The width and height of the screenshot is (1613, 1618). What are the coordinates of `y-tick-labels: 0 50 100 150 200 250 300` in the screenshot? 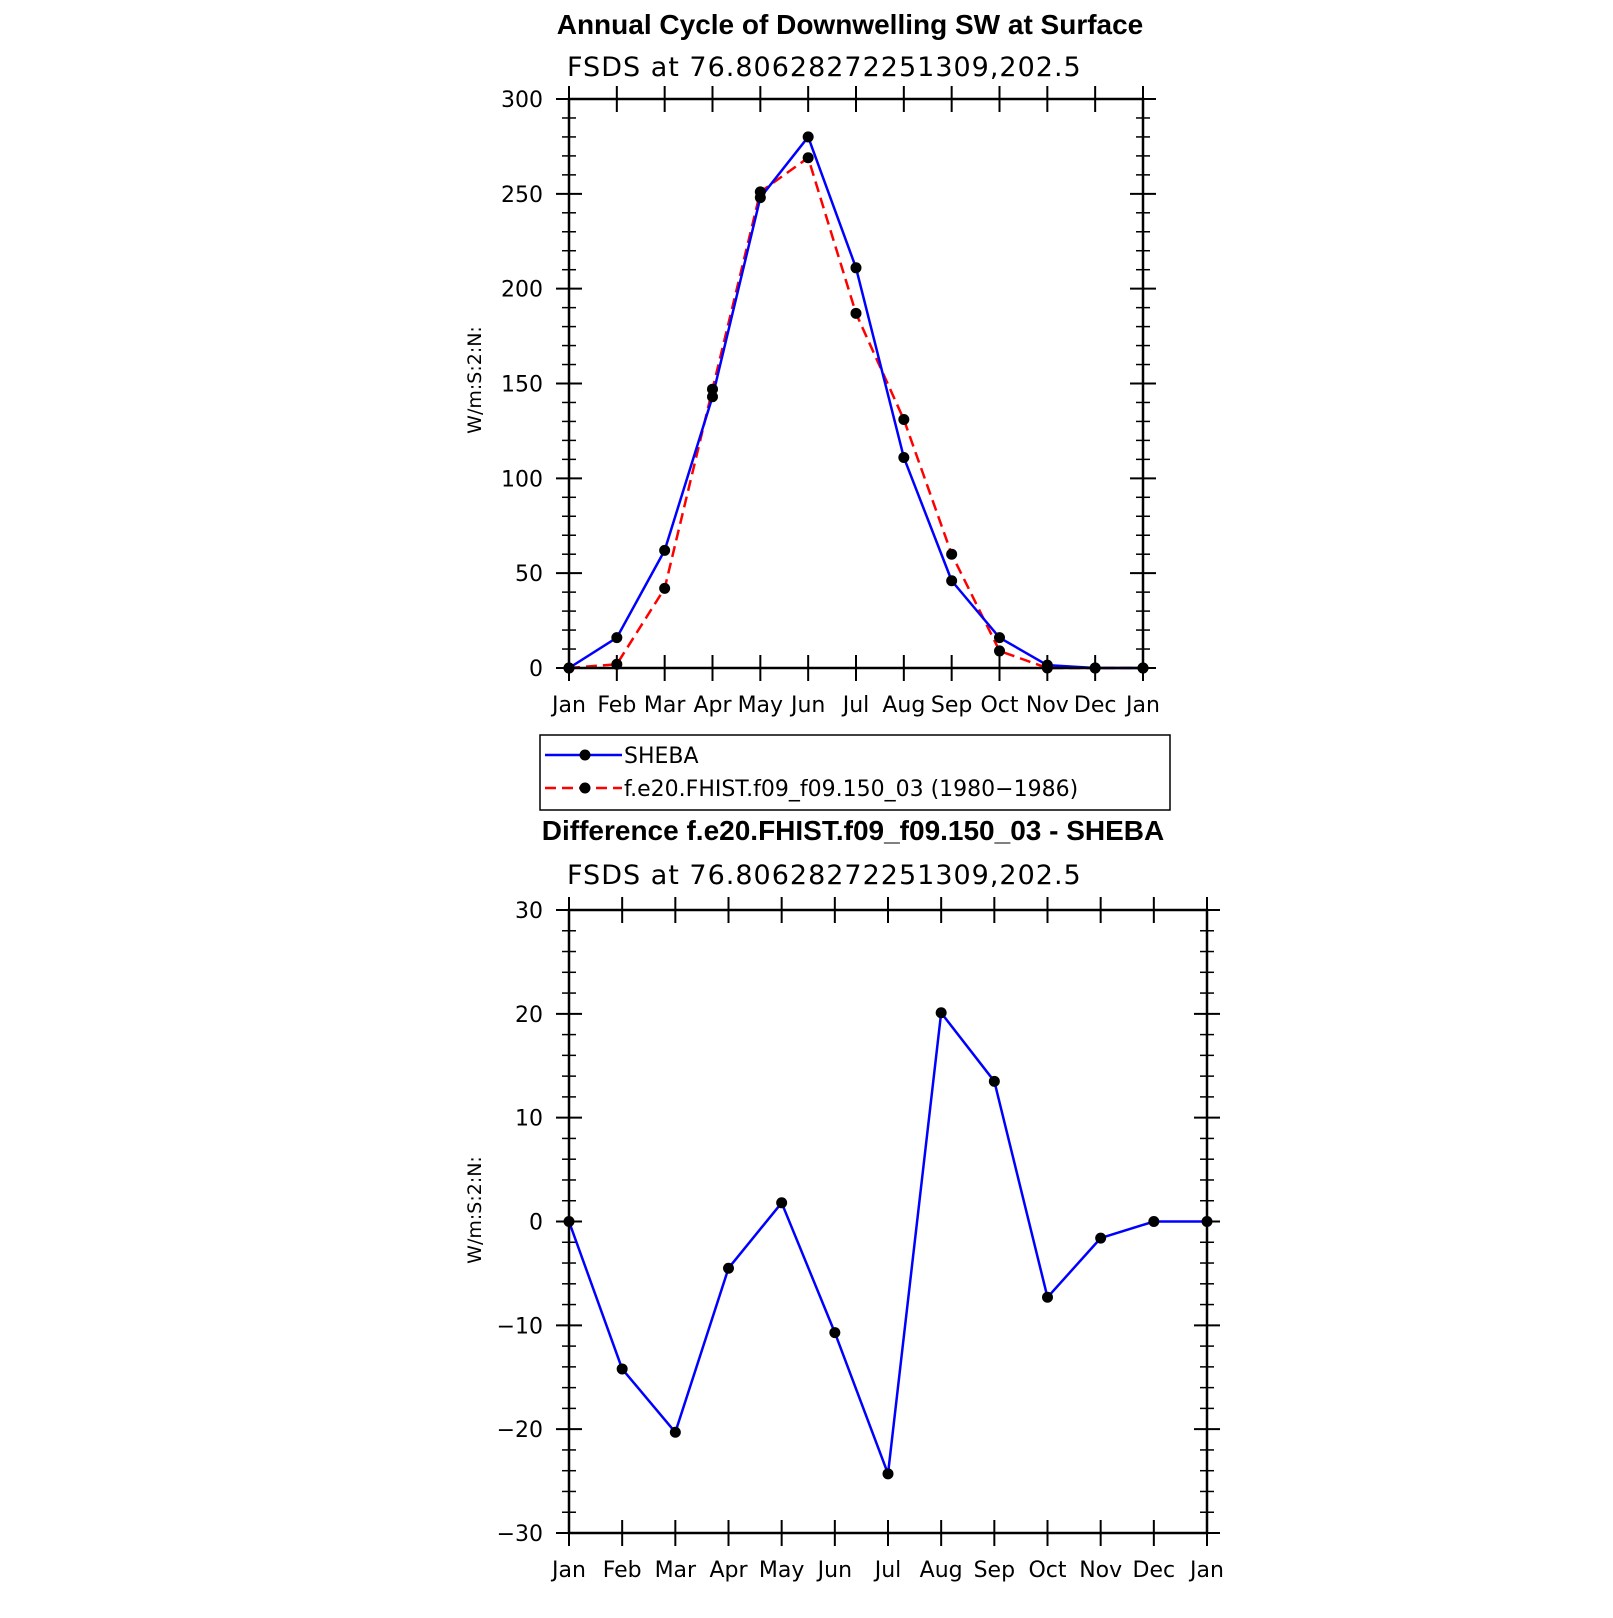 It's located at (522, 385).